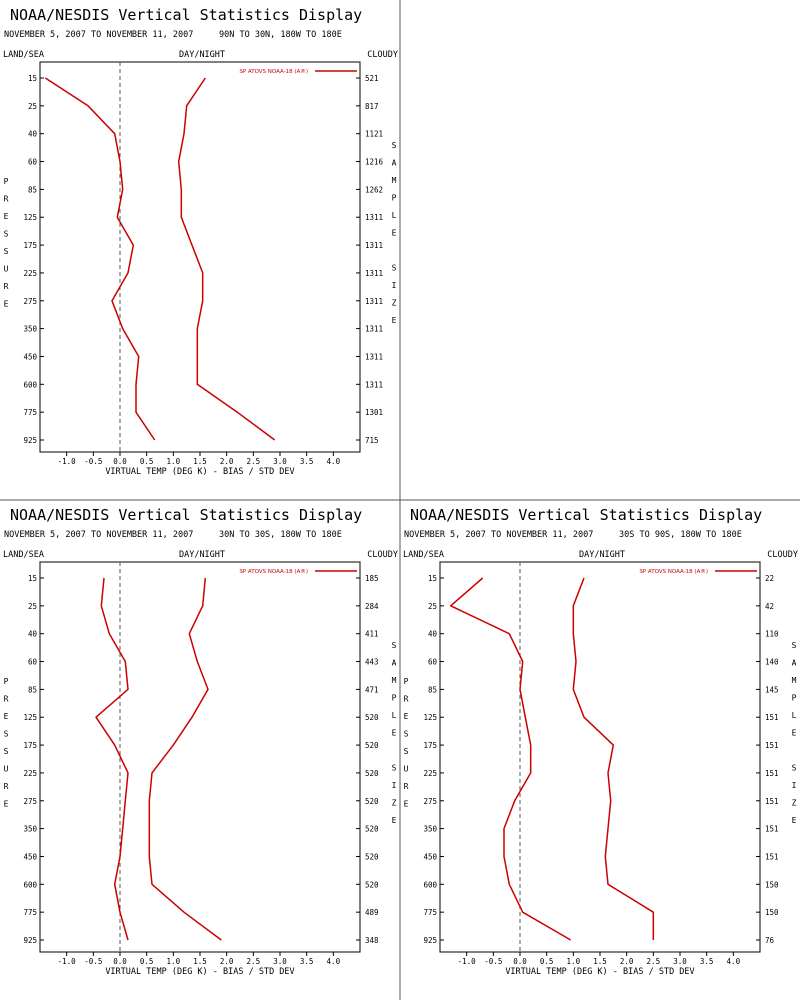  I want to click on sample-size-label: 489, so click(372, 912).